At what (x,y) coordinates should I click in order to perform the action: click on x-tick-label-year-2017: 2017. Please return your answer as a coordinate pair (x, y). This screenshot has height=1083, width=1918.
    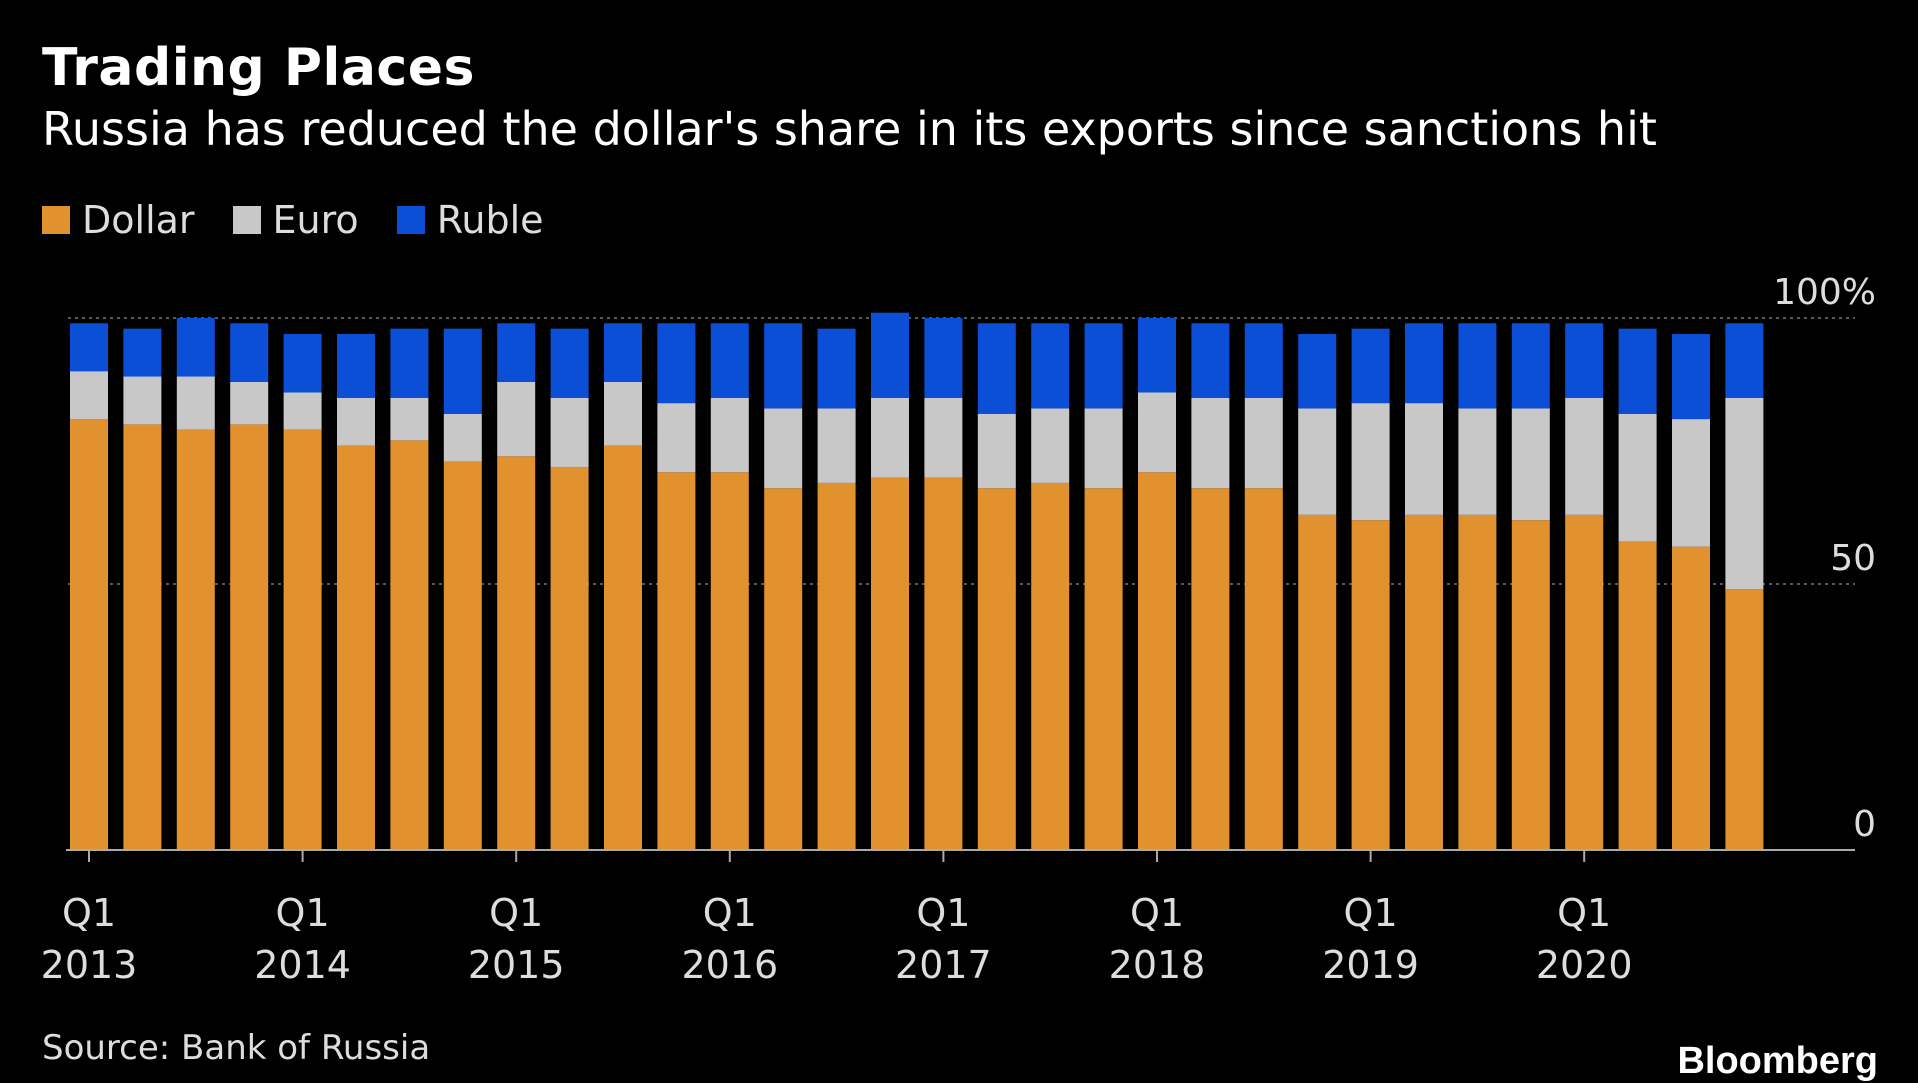
    Looking at the image, I should click on (943, 965).